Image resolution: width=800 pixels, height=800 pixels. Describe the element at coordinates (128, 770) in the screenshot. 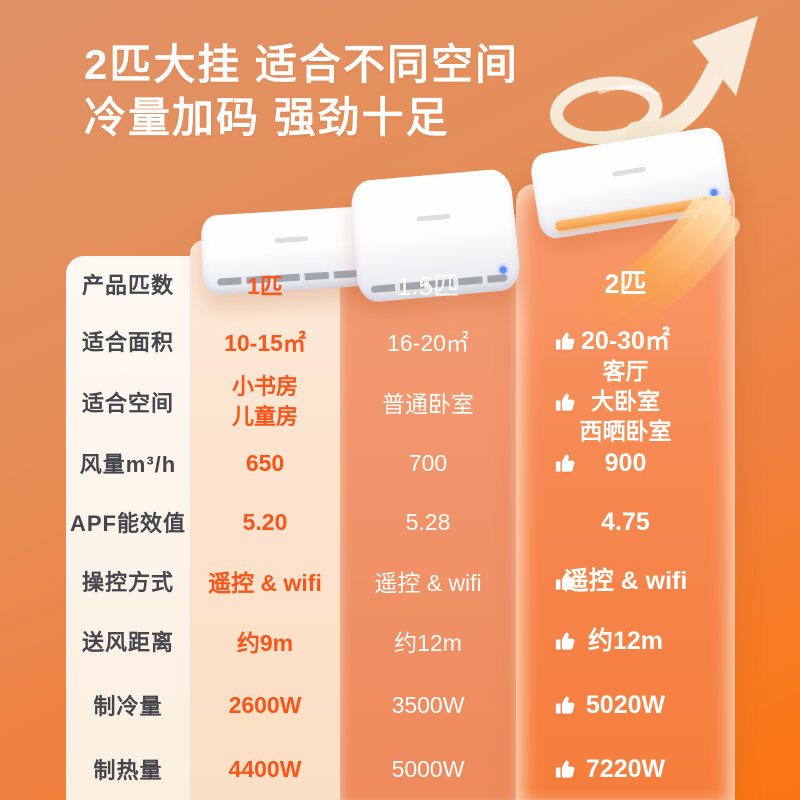

I see `row-label-heating: 制热量` at that location.